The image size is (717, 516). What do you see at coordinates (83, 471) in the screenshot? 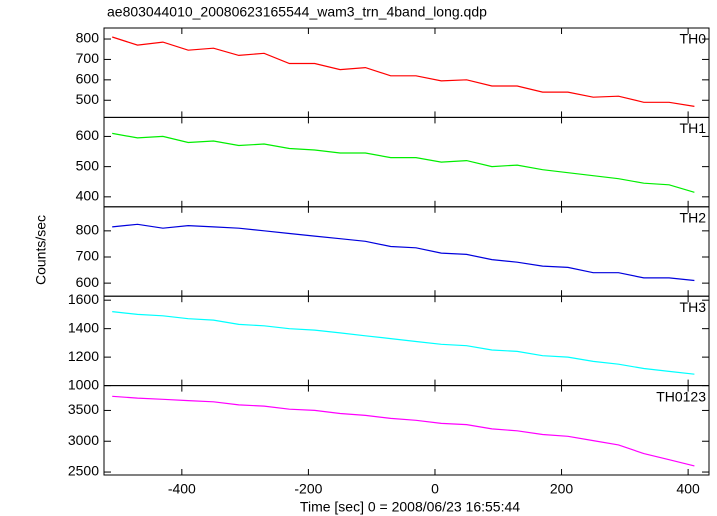
I see `y-tick-label: 2500` at bounding box center [83, 471].